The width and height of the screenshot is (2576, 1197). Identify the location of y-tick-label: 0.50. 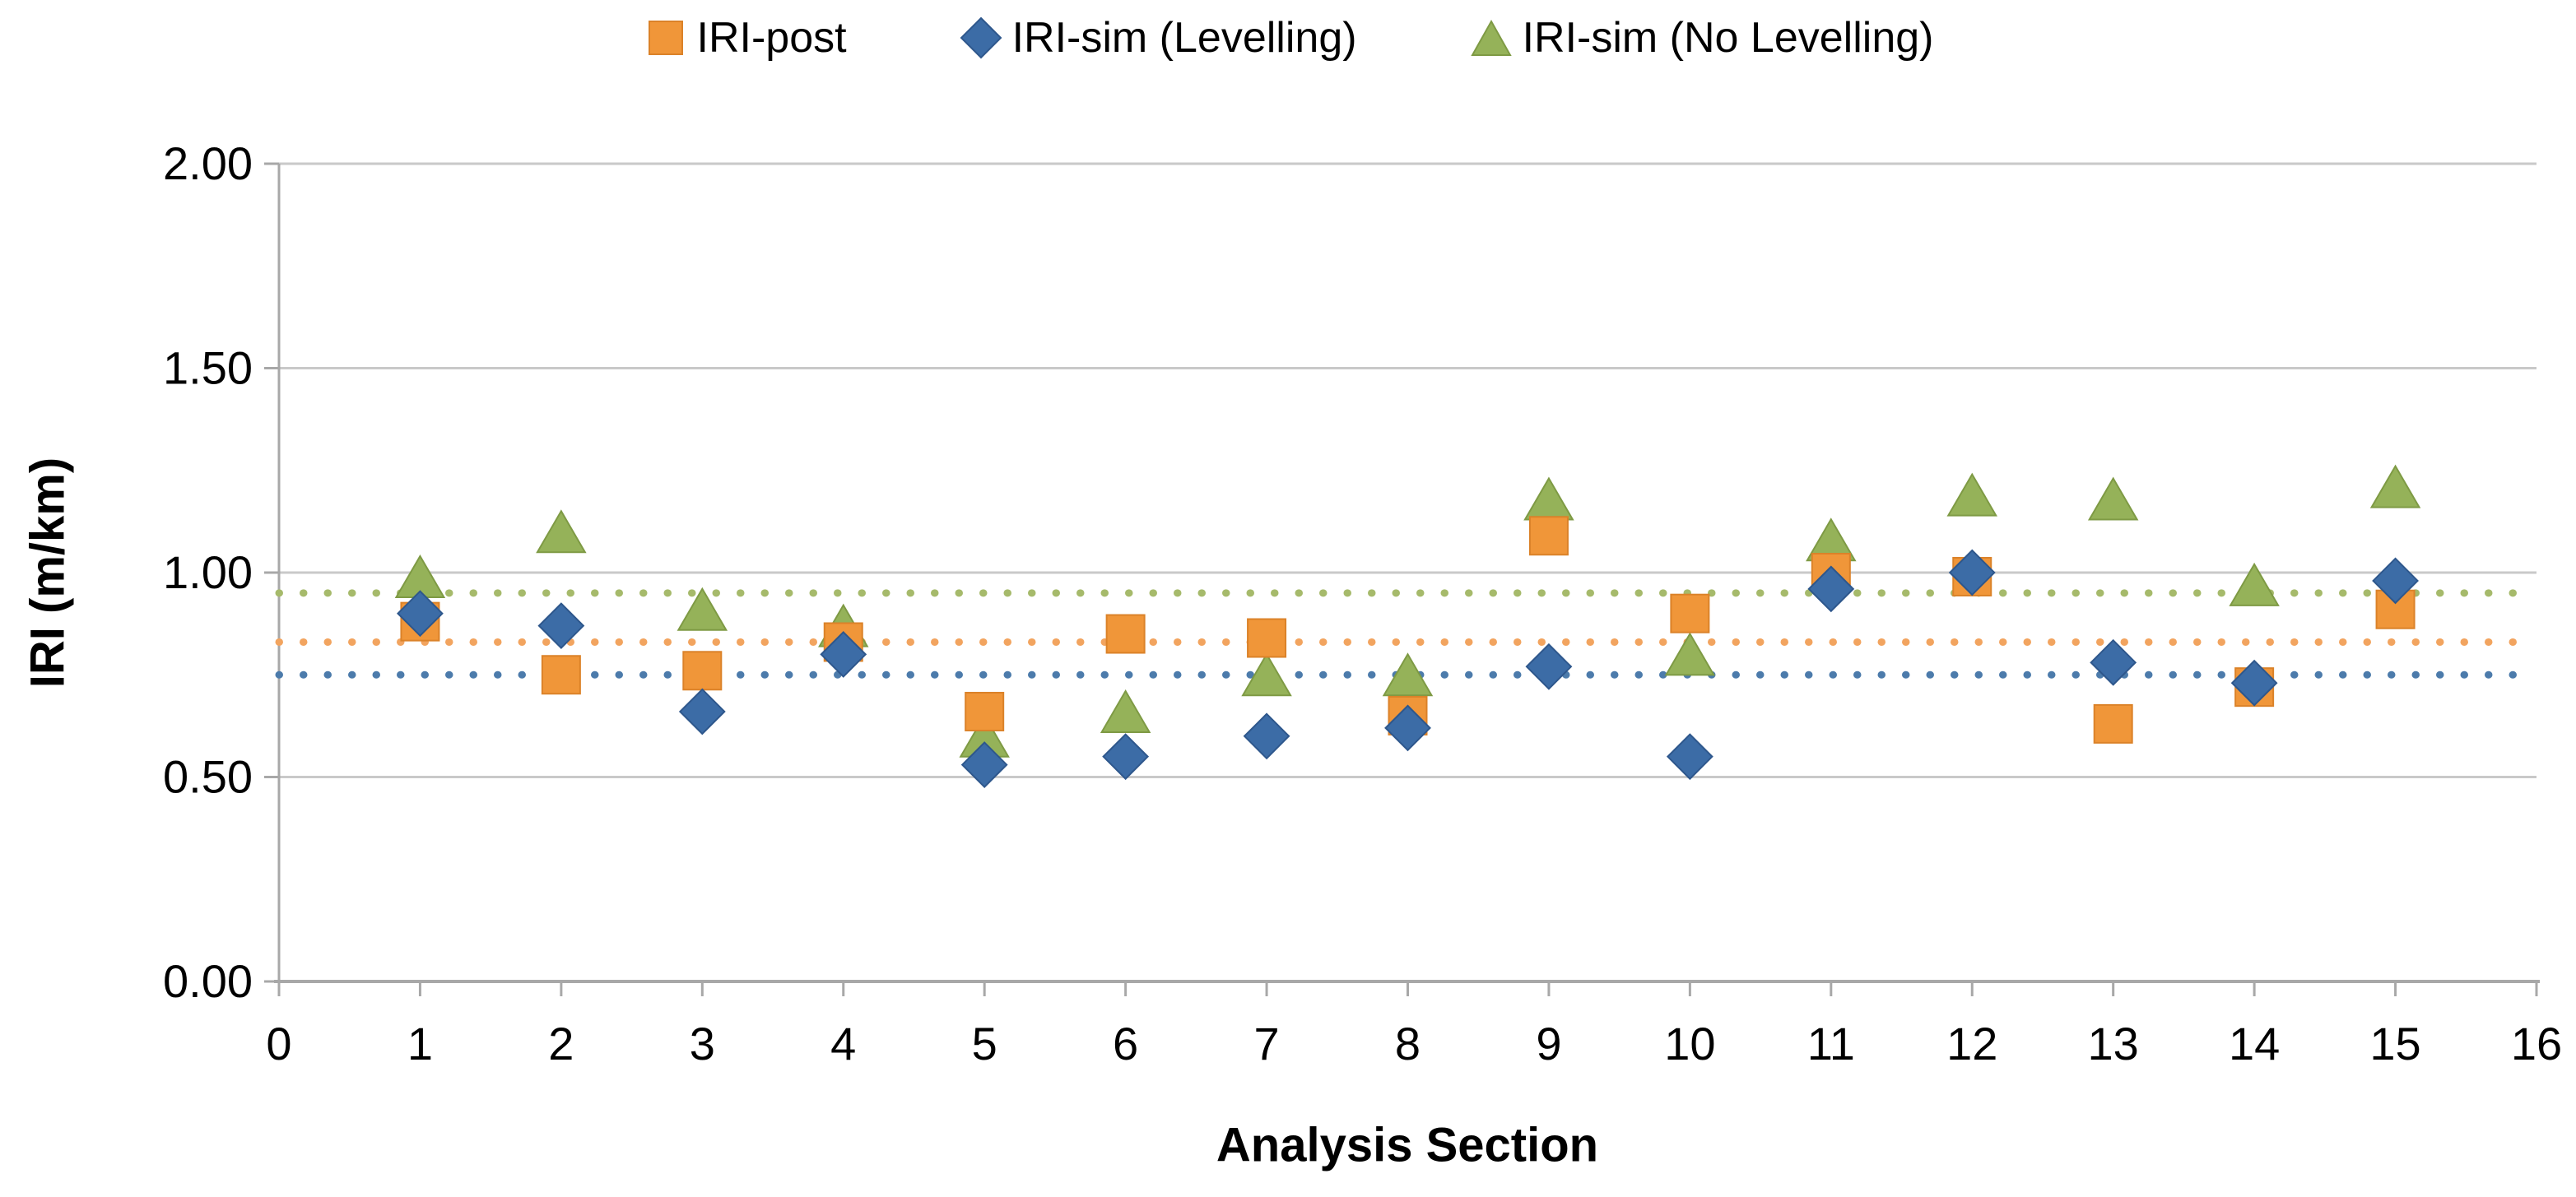
(208, 777).